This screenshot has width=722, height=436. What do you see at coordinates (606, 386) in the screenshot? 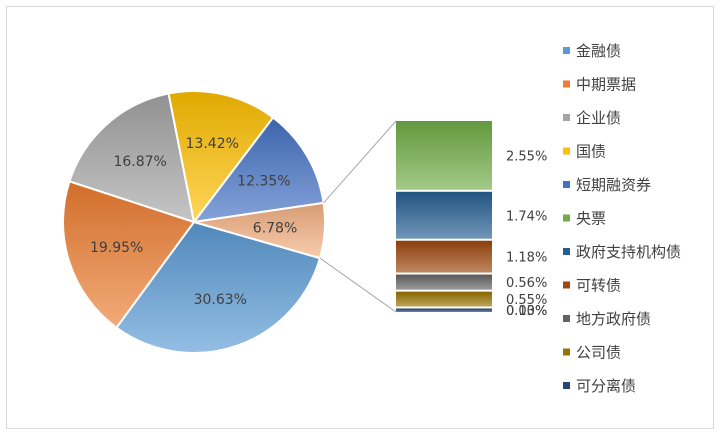
I see `legend-item-label: 可分离债` at bounding box center [606, 386].